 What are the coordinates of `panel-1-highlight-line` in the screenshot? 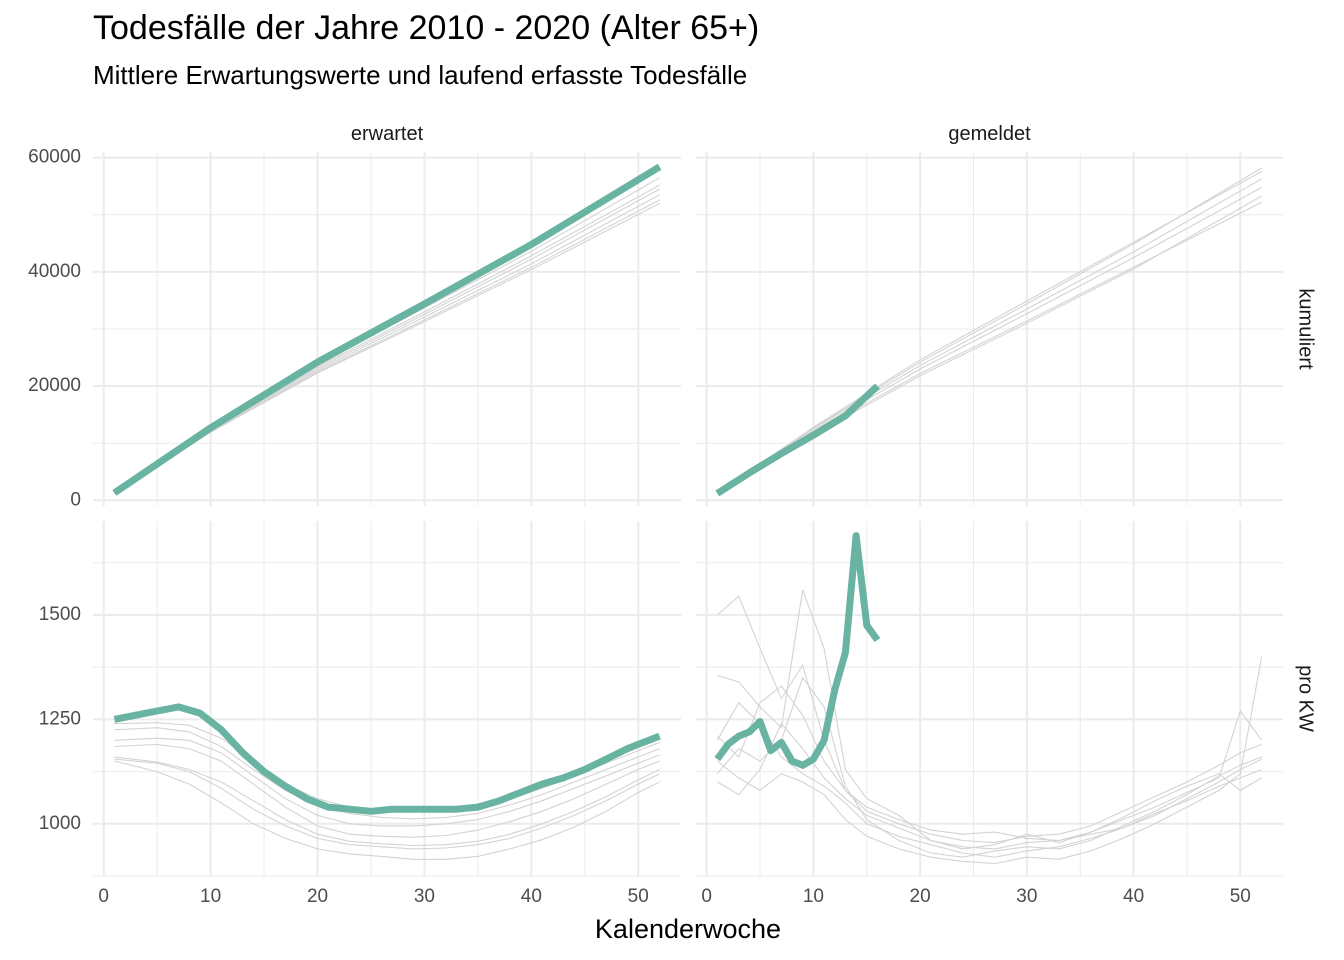 It's located at (387, 329).